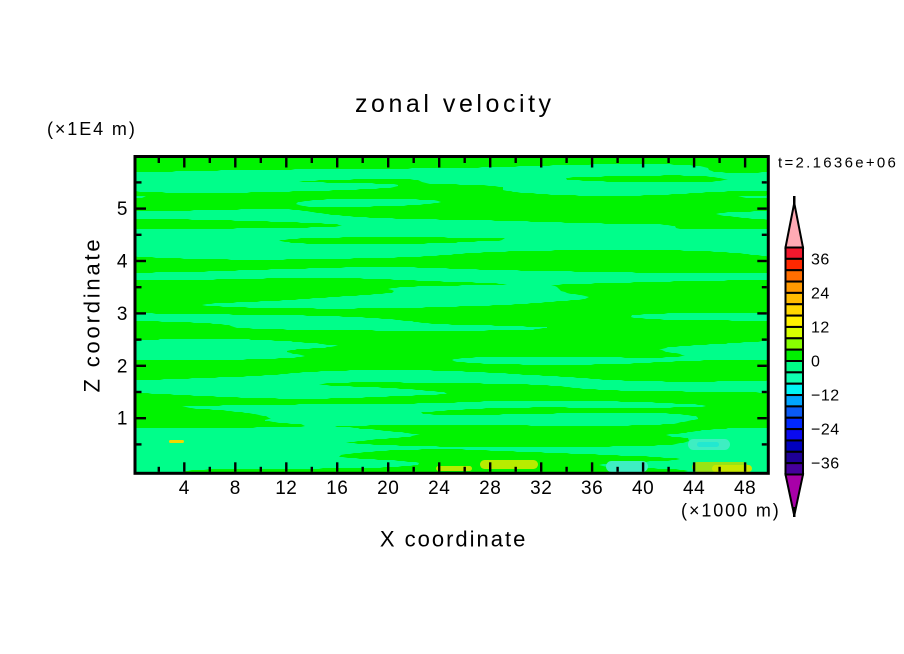  What do you see at coordinates (92, 129) in the screenshot?
I see `svg-text: (×1E4 m)` at bounding box center [92, 129].